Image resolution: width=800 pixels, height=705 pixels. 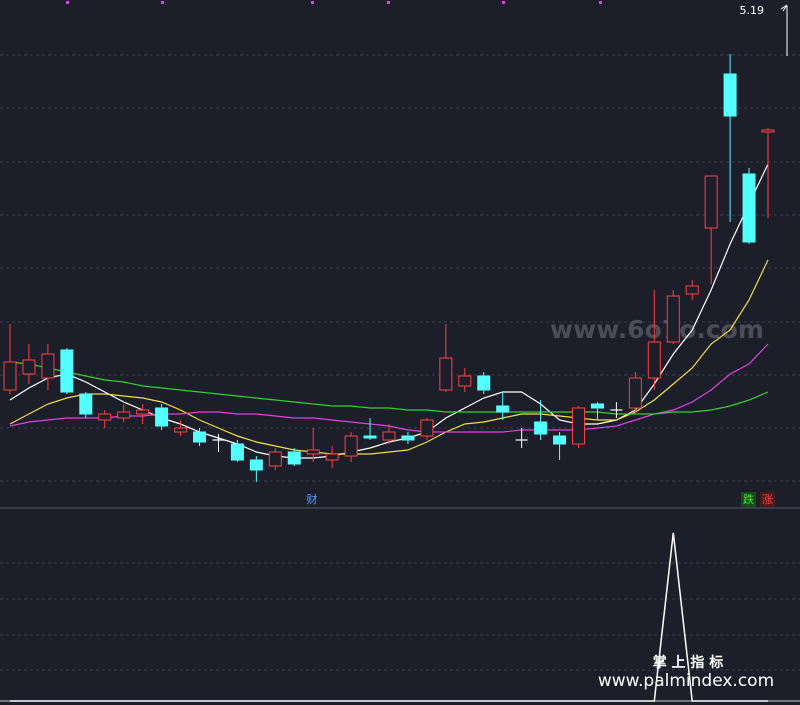 I want to click on max-arrowhead, so click(x=784, y=8).